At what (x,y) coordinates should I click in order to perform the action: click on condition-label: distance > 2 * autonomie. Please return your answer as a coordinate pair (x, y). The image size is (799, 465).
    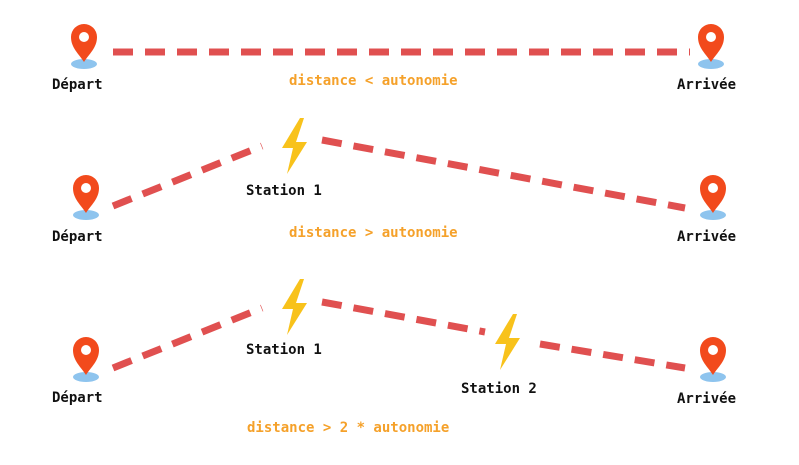
    Looking at the image, I should click on (348, 428).